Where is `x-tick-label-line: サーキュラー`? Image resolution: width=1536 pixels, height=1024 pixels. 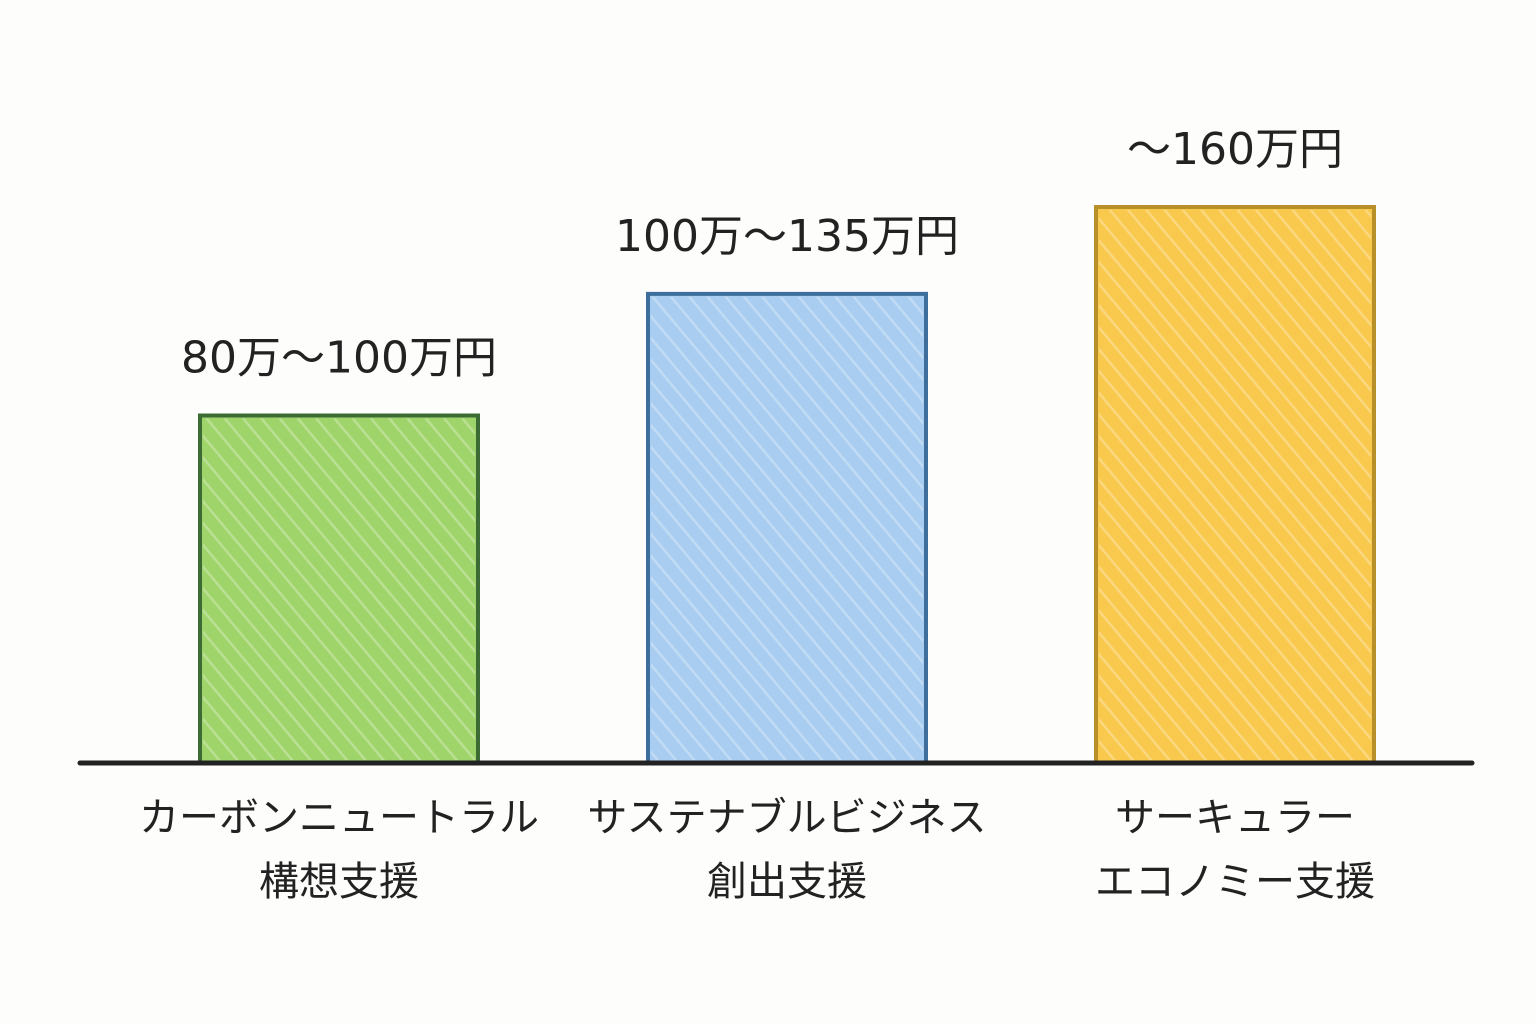 x-tick-label-line: サーキュラー is located at coordinates (1235, 818).